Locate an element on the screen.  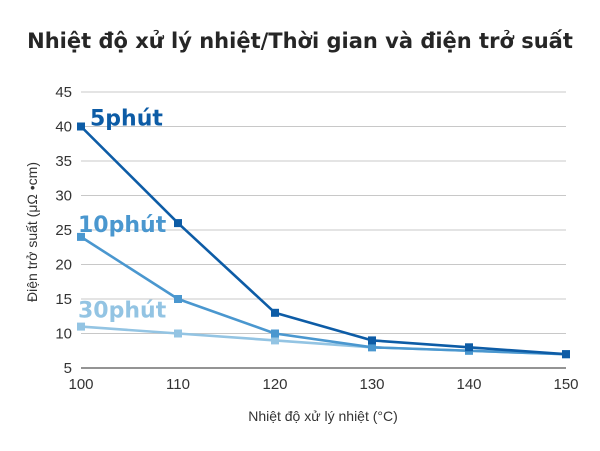
series-name-label: 10phút is located at coordinates (122, 225).